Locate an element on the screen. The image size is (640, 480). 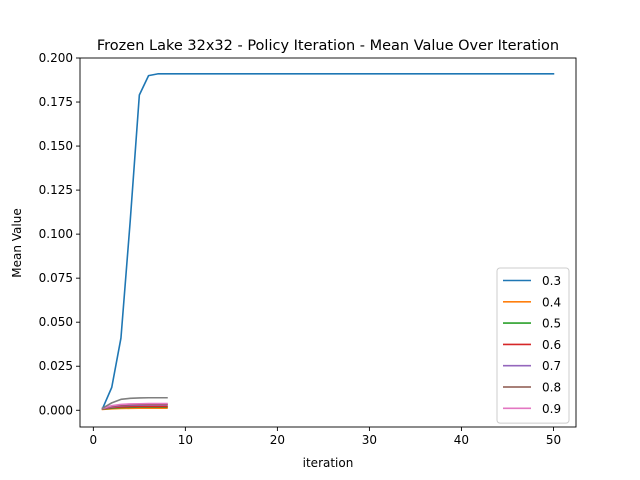
y-tick-label: 0.125 is located at coordinates (56, 190).